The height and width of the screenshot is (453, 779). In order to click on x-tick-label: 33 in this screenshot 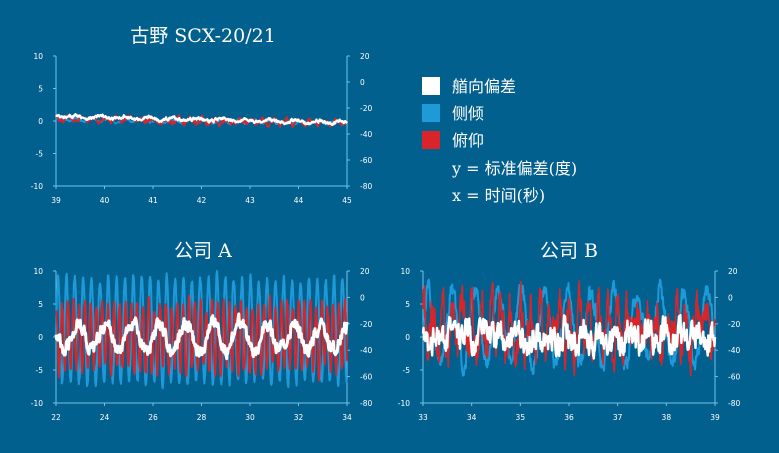, I will do `click(423, 417)`.